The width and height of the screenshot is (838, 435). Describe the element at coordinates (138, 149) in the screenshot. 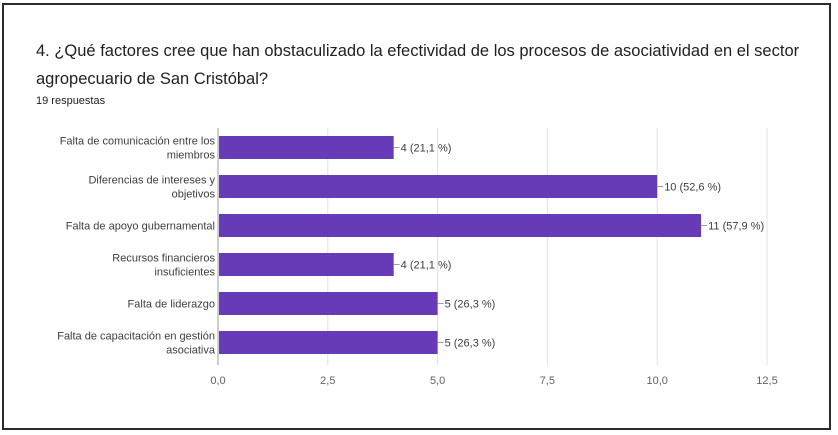

I see `category-label: Falta de comunicación entre los miembros` at that location.